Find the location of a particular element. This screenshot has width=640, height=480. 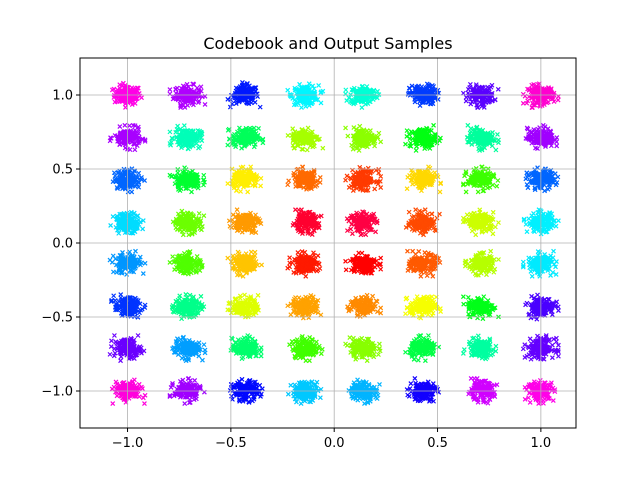

cluster-r3-c6 is located at coordinates (480, 222).